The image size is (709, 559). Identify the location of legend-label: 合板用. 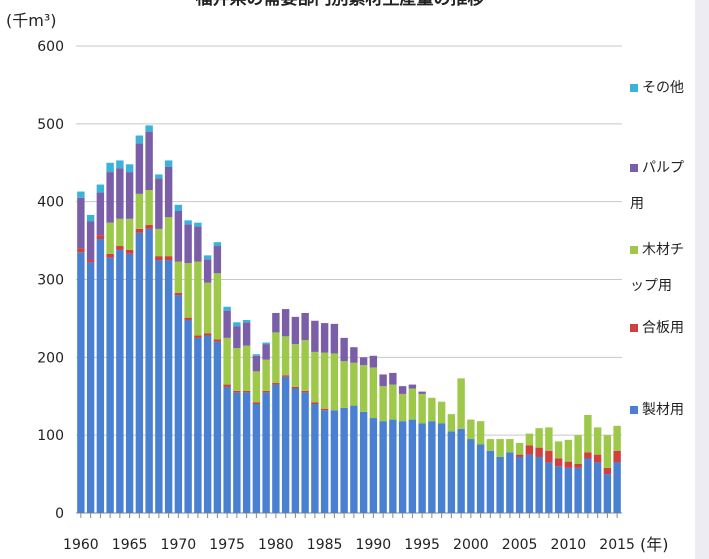
(663, 328).